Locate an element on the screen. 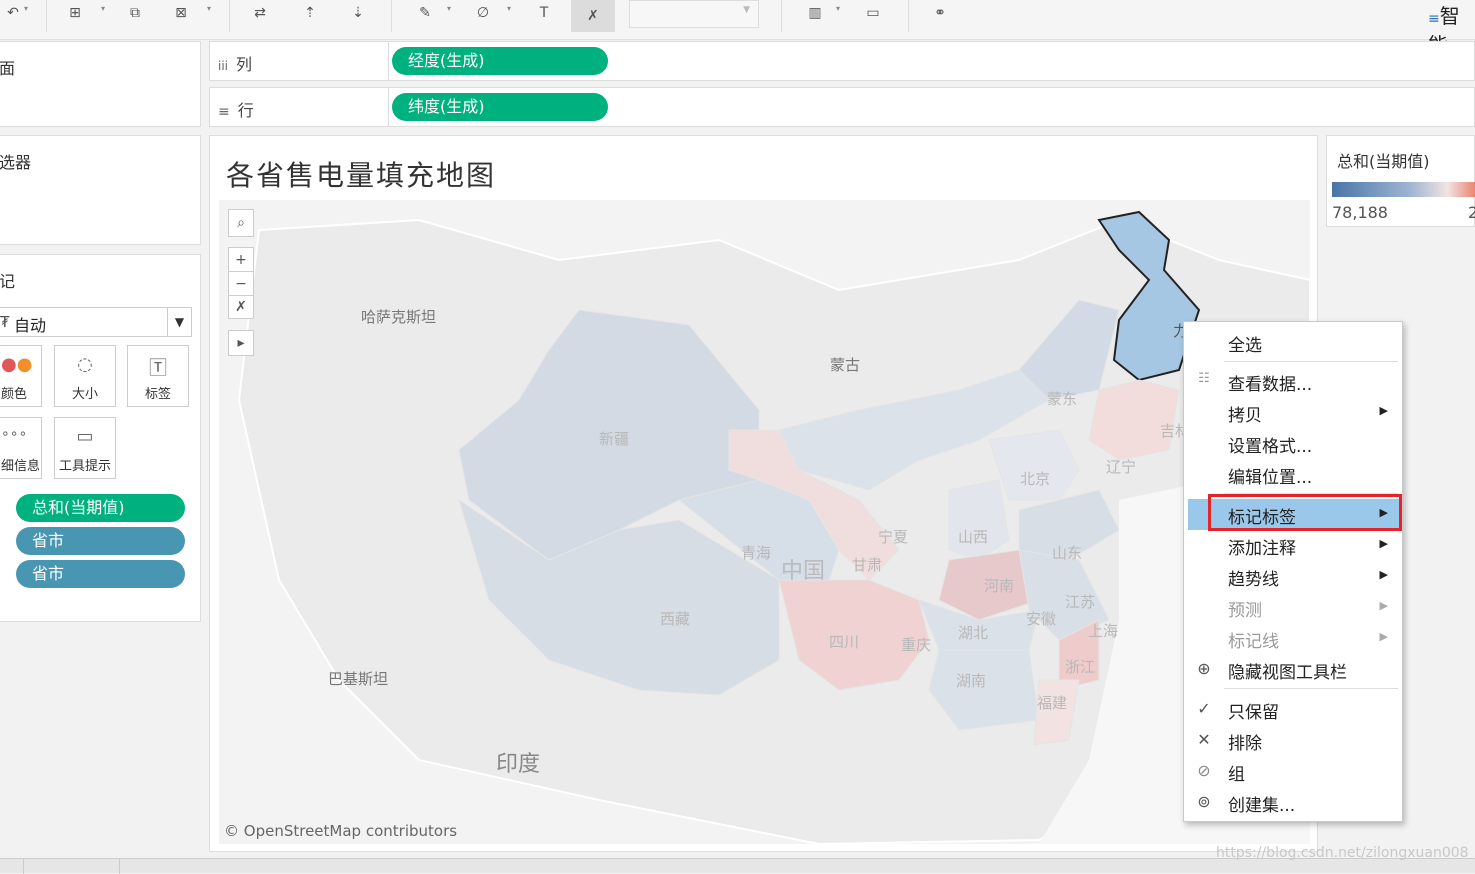  province-sichuan is located at coordinates (854, 635).